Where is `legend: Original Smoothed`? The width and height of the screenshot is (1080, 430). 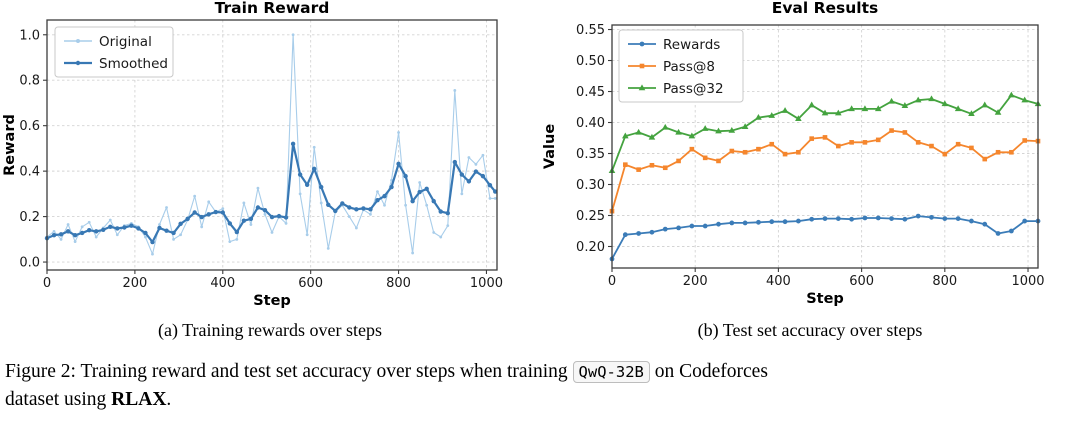 legend: Original Smoothed is located at coordinates (114, 52).